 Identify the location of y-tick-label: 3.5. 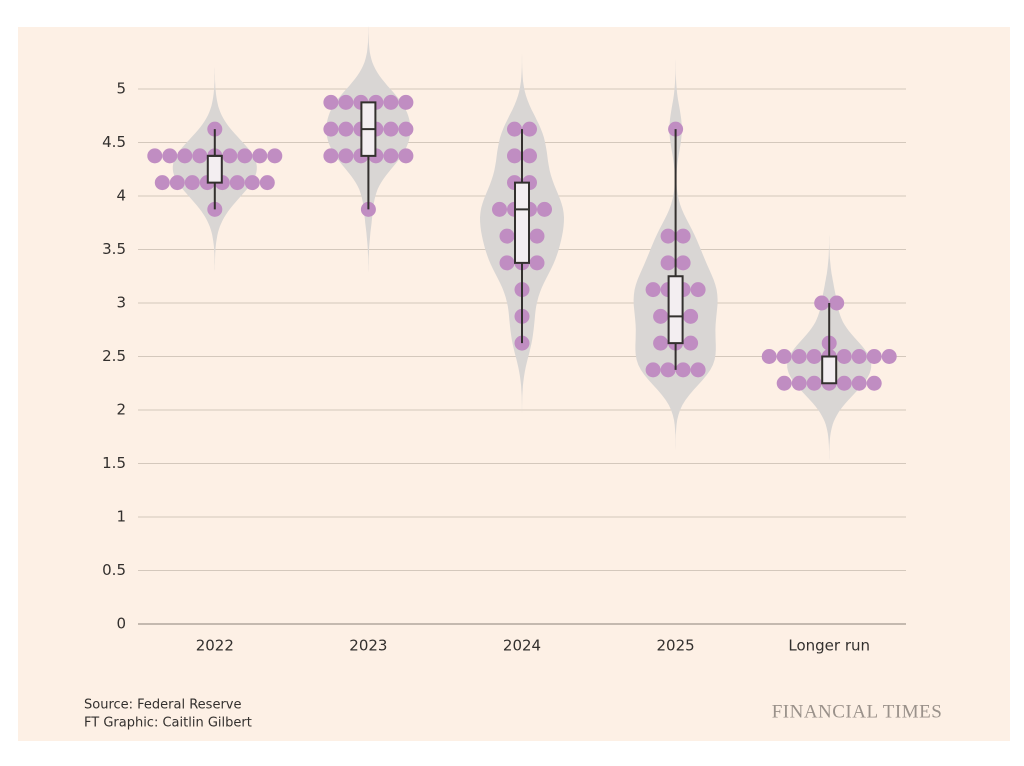
(114, 249).